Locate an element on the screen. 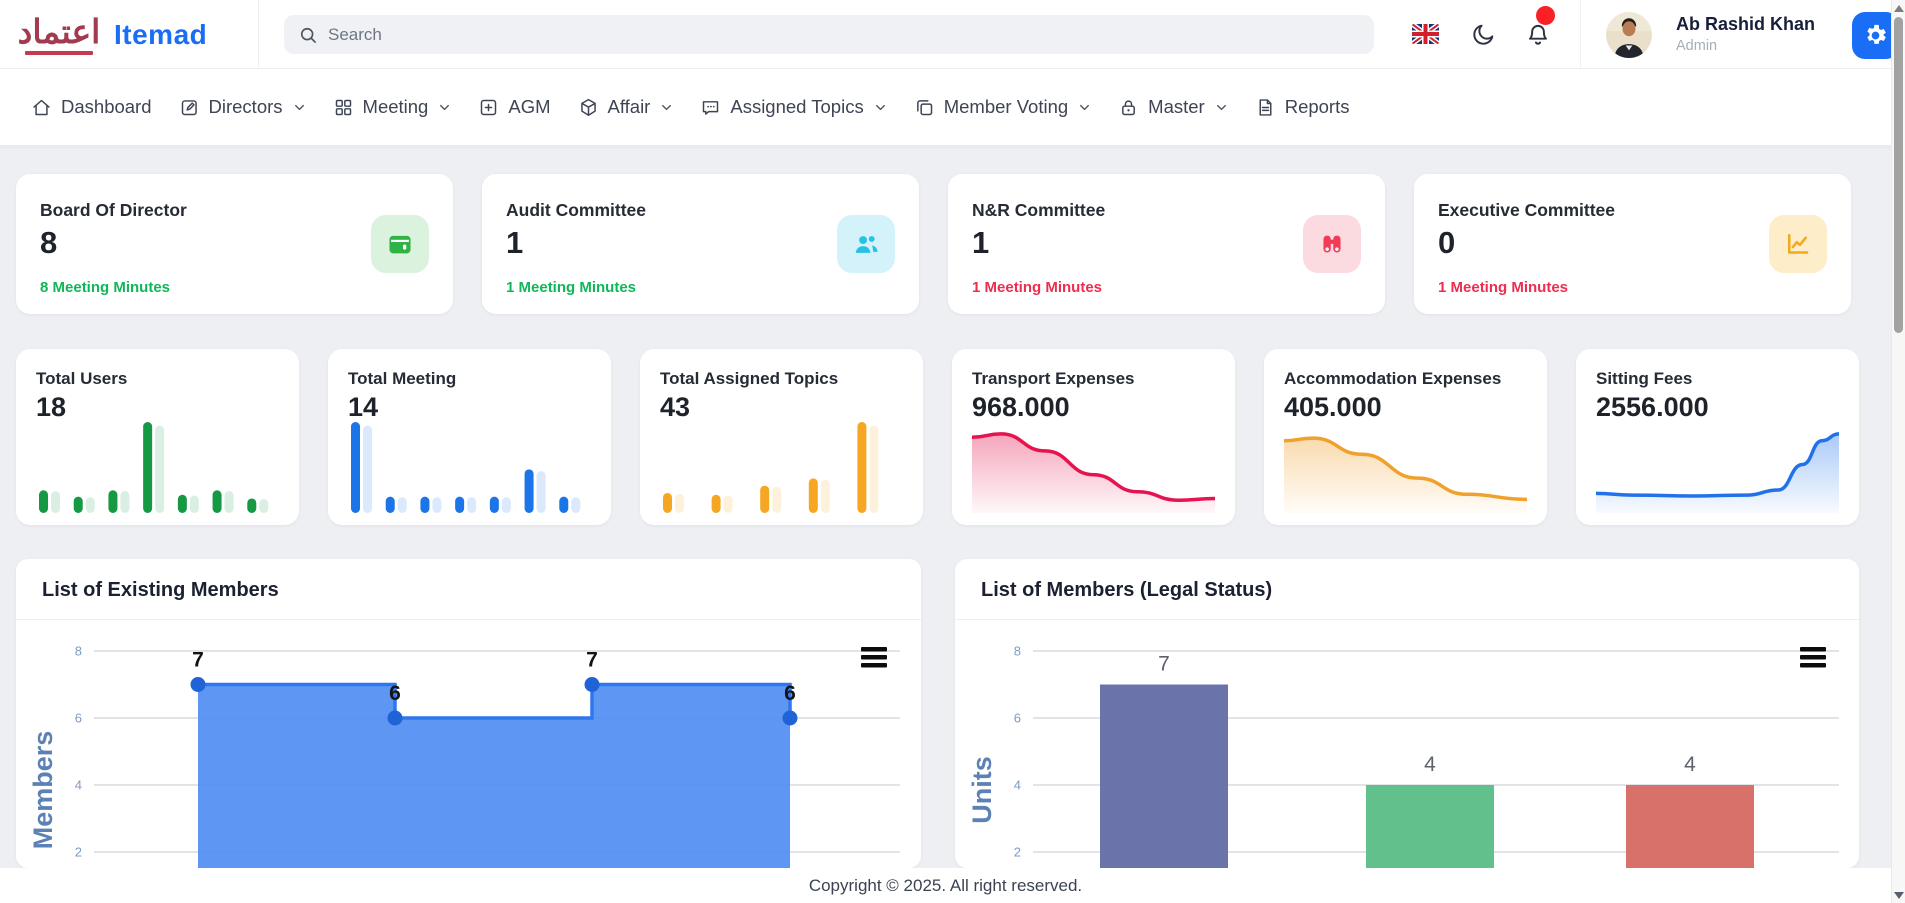  nav-item-meeting: Meeting is located at coordinates (392, 107).